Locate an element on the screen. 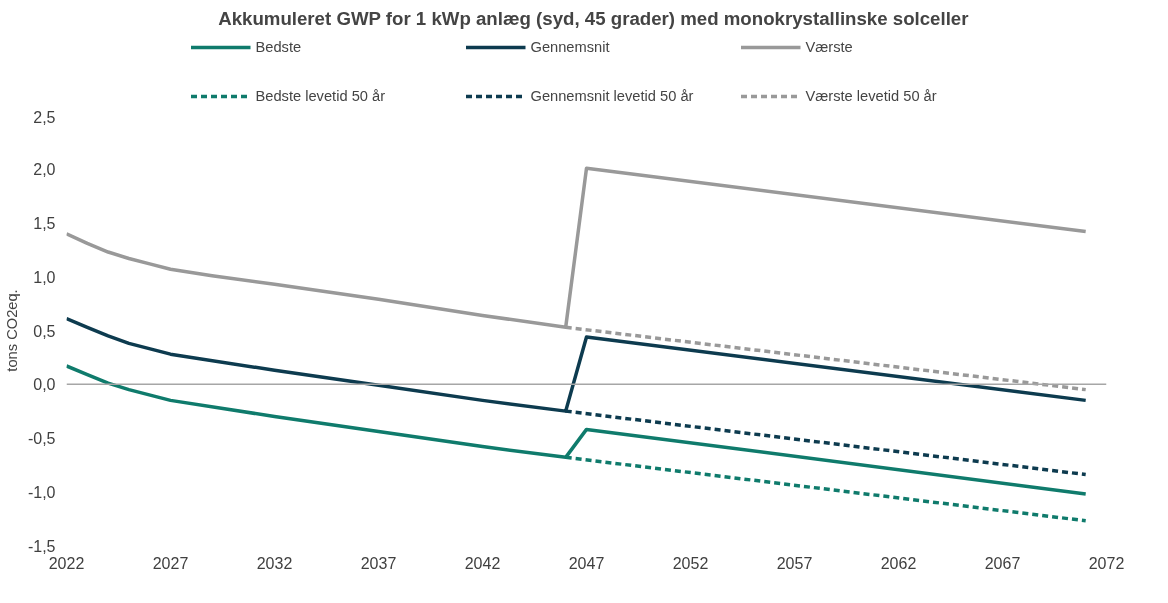  legend-label: Bedste is located at coordinates (279, 47).